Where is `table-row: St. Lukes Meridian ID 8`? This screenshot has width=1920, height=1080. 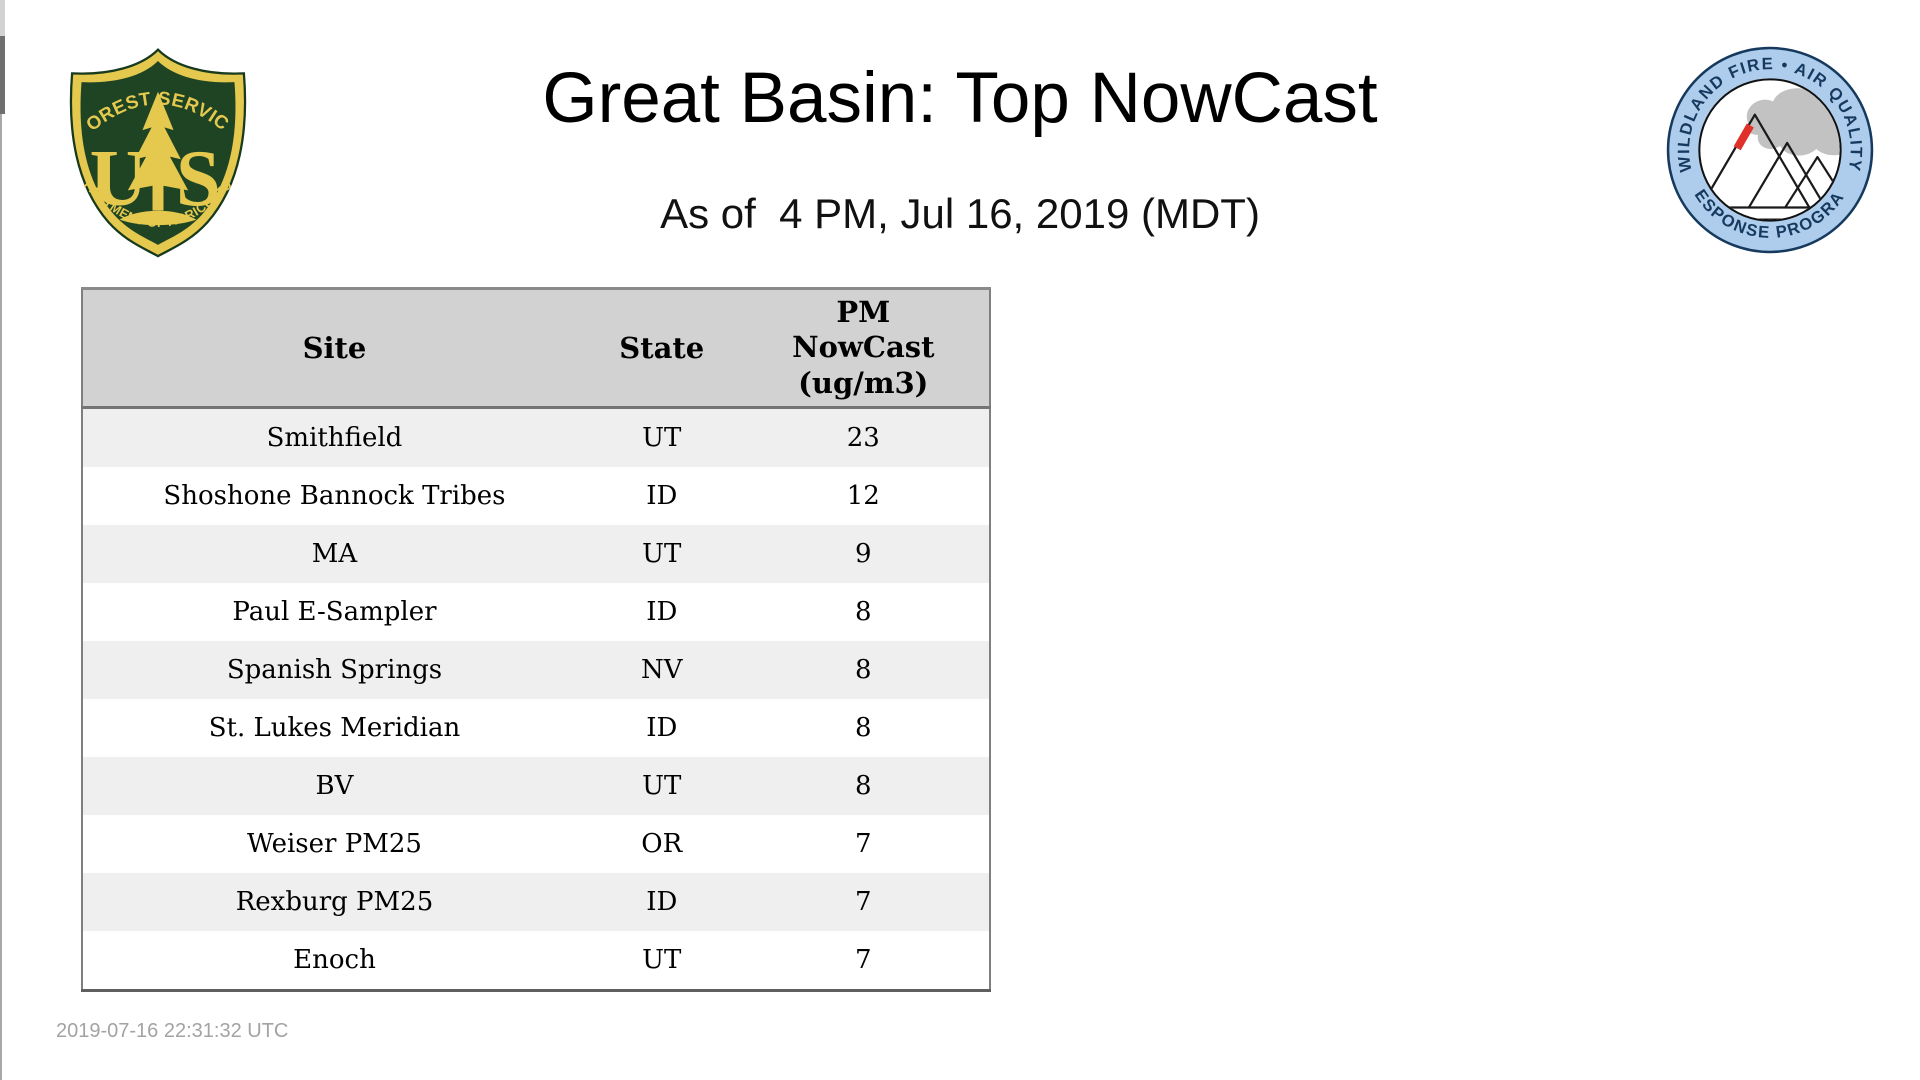
table-row: St. Lukes Meridian ID 8 is located at coordinates (536, 728).